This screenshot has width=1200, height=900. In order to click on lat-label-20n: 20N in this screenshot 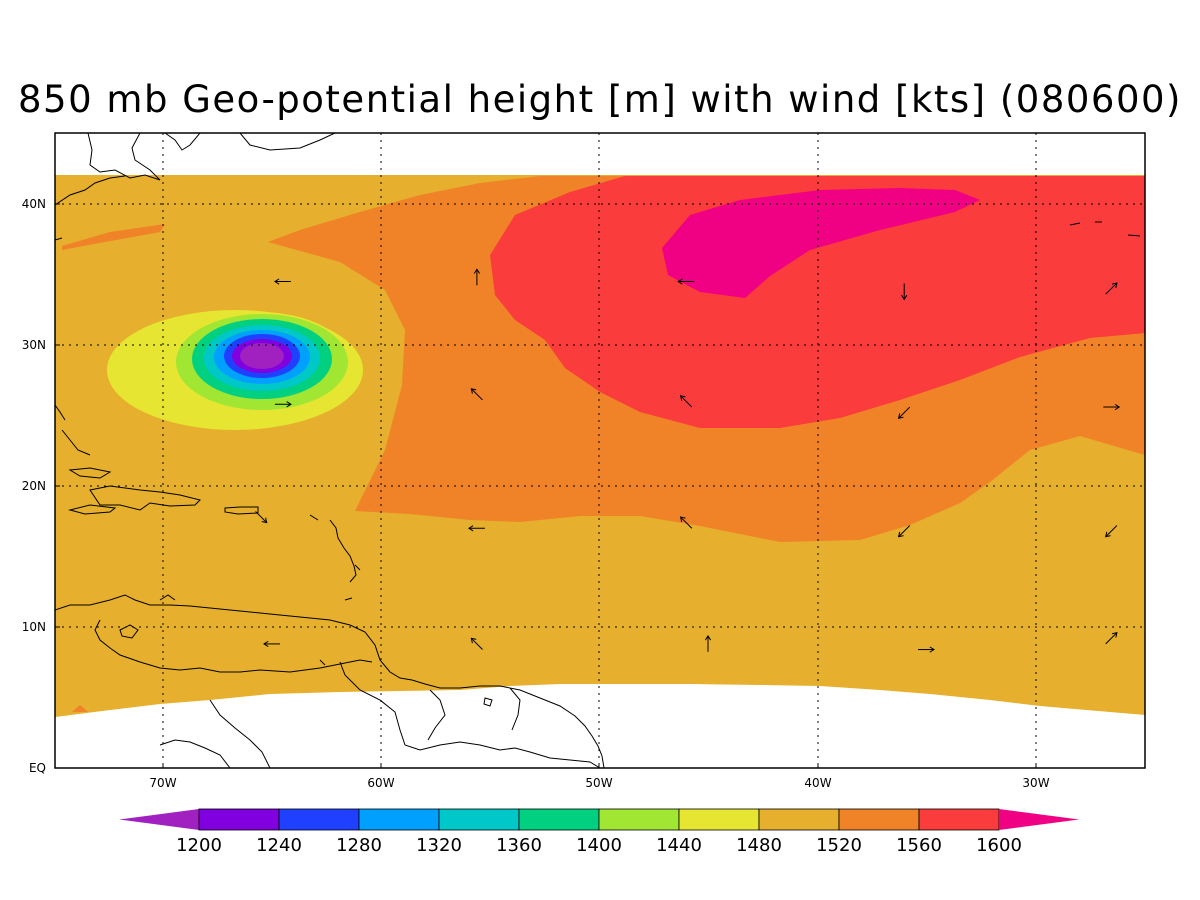, I will do `click(34, 486)`.